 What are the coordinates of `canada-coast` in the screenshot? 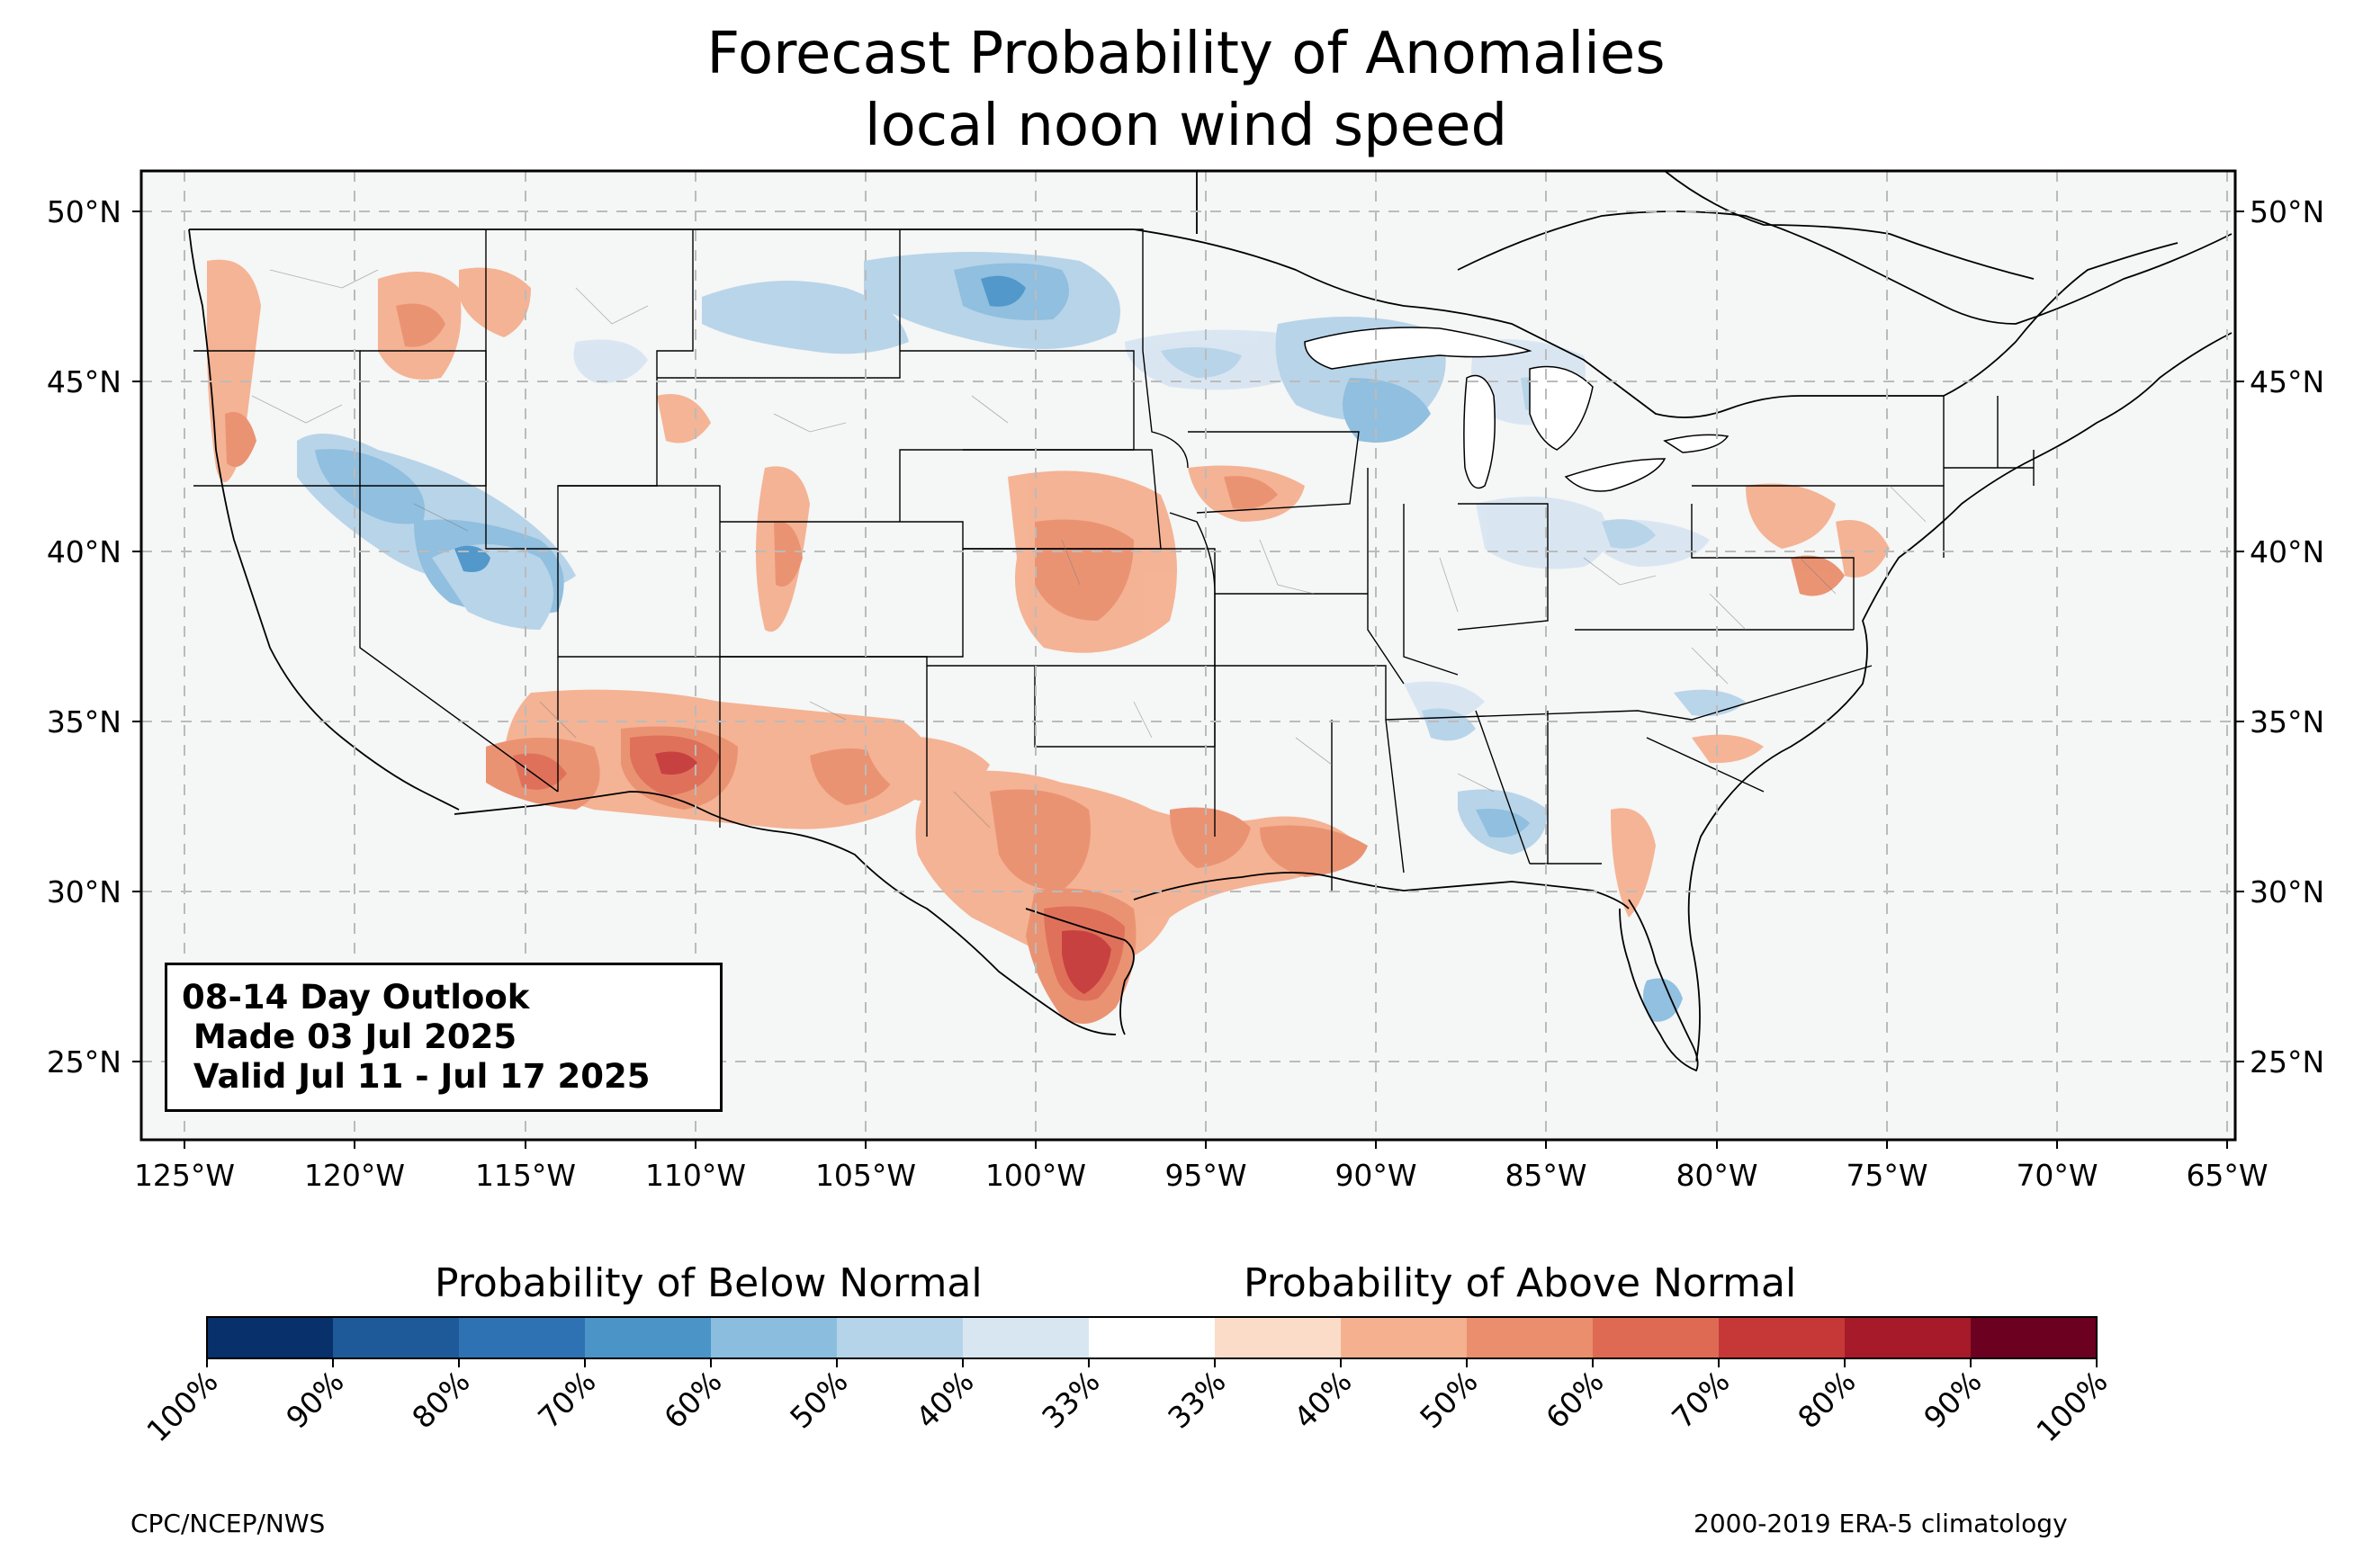 It's located at (1845, 268).